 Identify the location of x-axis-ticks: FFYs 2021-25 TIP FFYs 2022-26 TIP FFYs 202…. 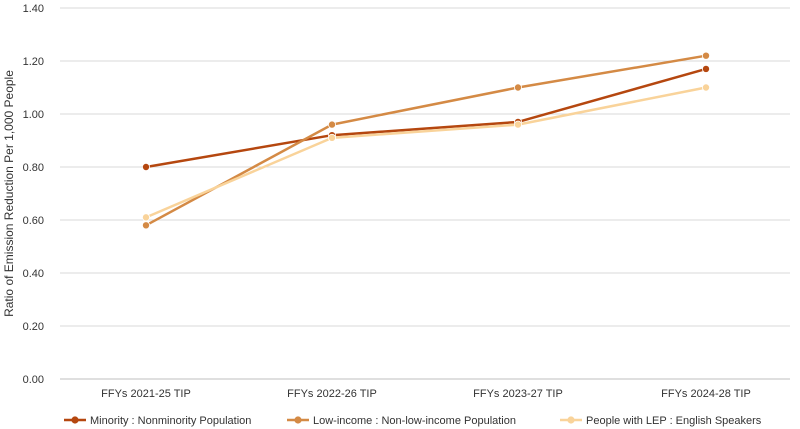
(426, 394).